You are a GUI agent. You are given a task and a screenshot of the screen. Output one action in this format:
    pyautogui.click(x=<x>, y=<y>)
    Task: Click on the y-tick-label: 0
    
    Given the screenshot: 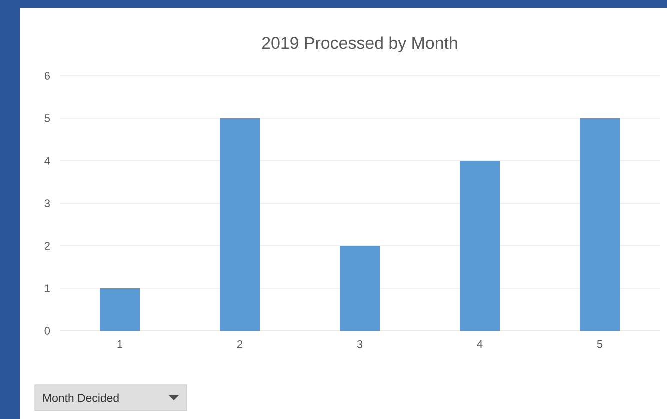 What is the action you would take?
    pyautogui.click(x=47, y=331)
    